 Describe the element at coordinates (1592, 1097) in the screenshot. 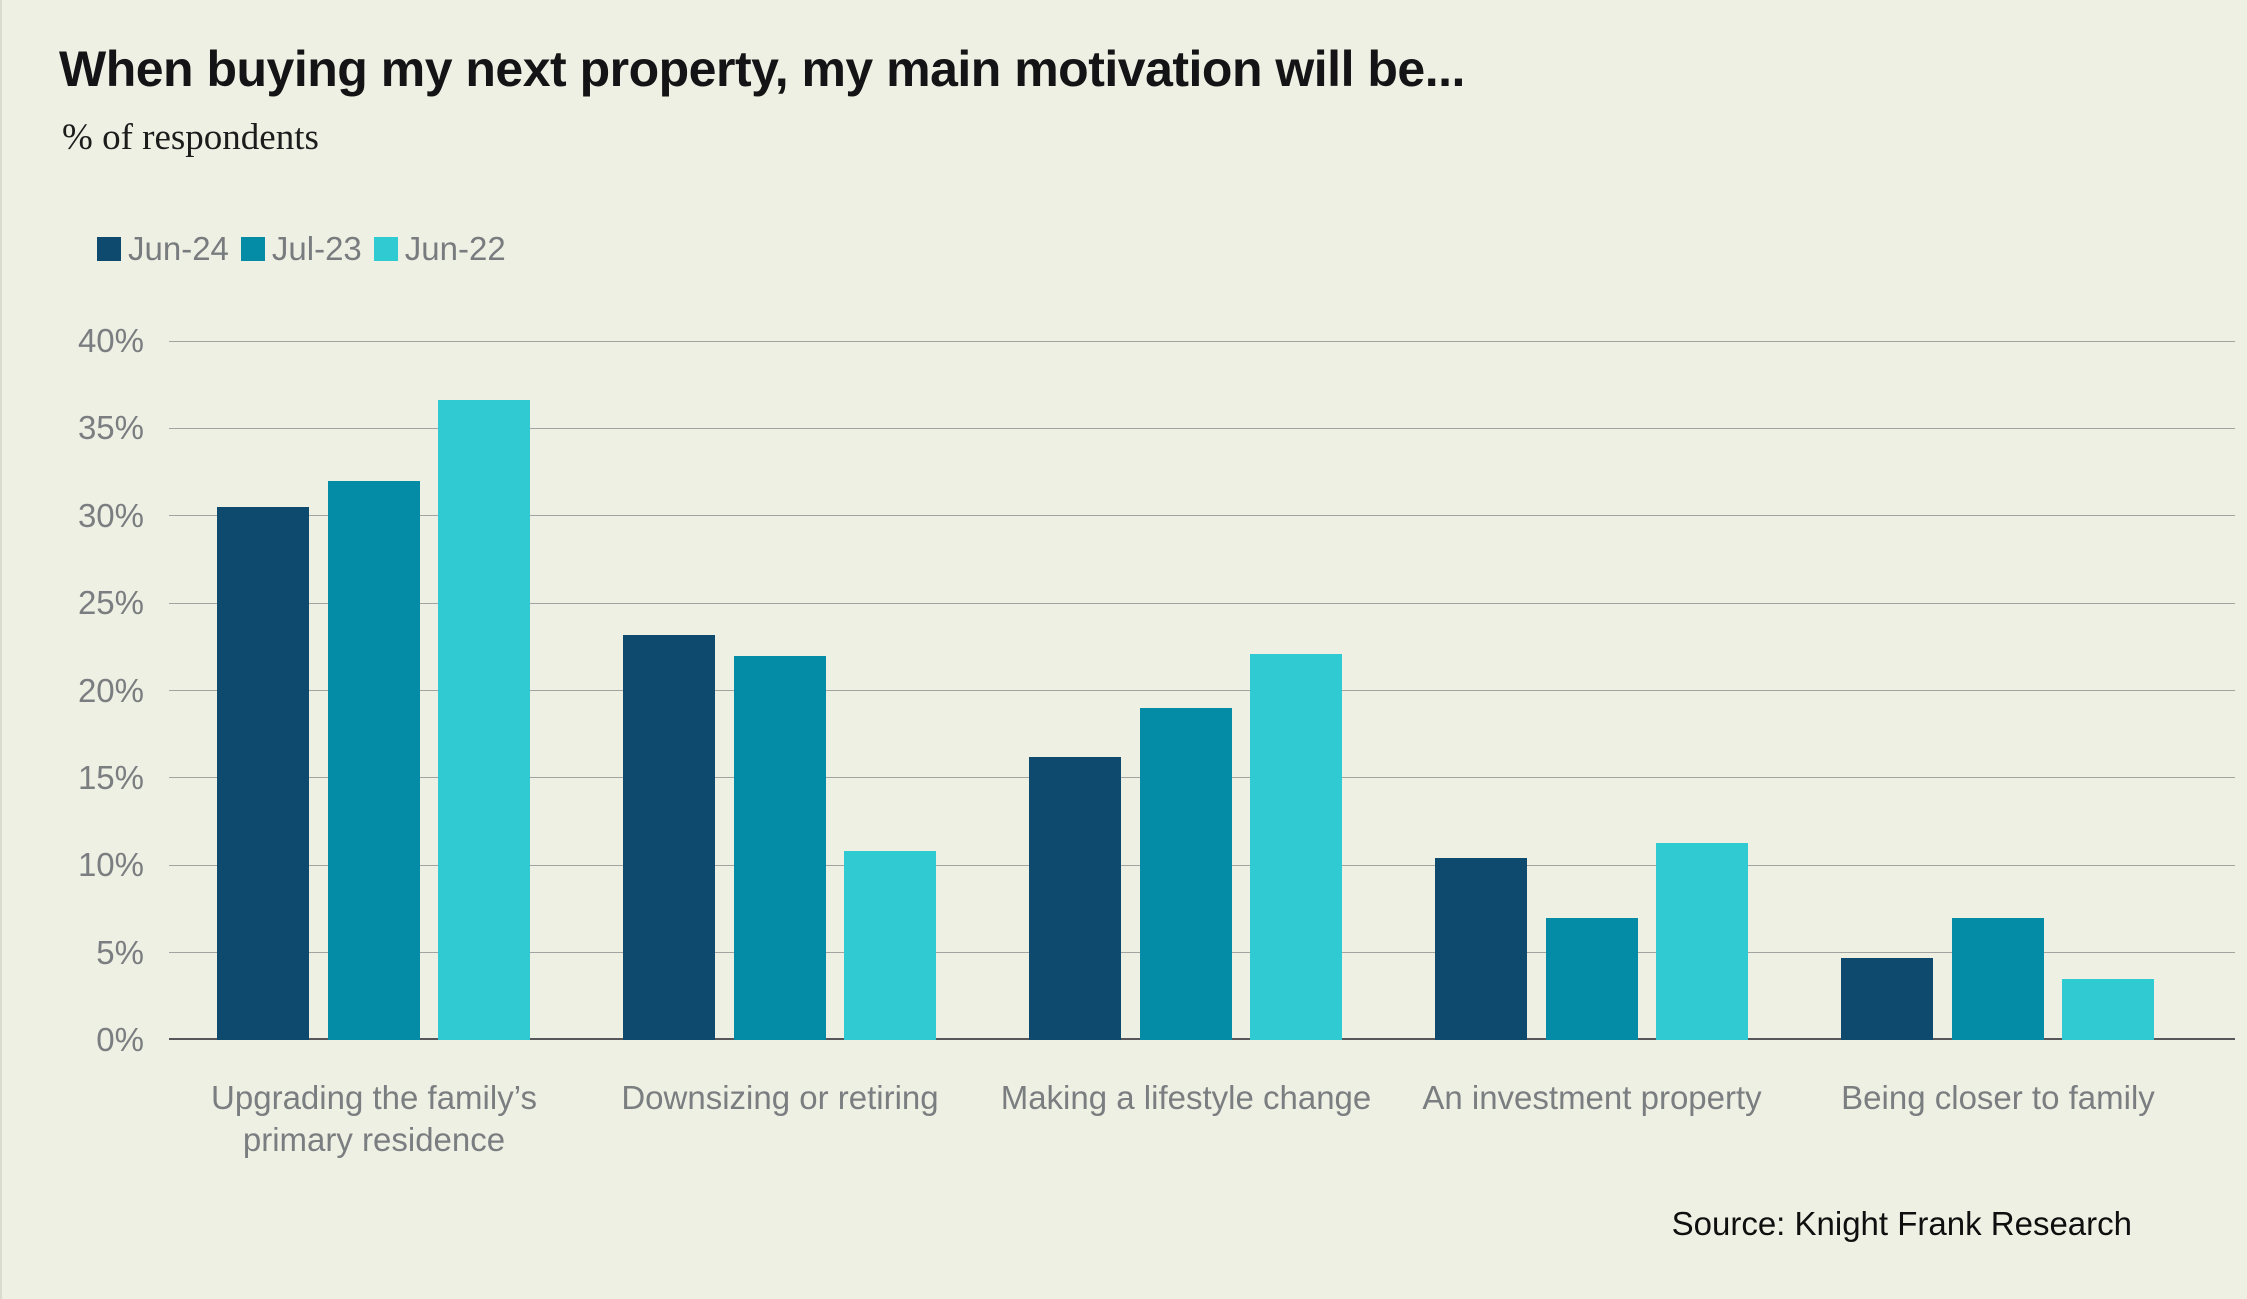

I see `x-category-label: An investment property` at that location.